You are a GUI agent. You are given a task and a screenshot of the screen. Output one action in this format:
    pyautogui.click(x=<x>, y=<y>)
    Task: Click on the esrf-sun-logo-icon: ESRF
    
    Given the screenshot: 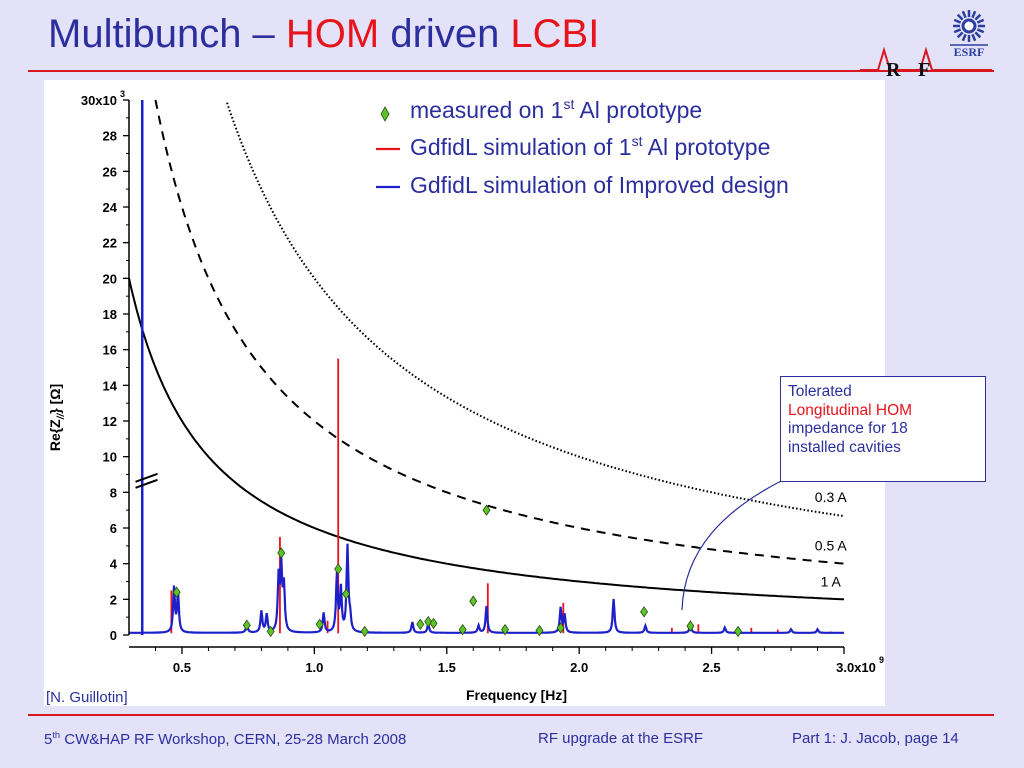 What is the action you would take?
    pyautogui.click(x=969, y=34)
    